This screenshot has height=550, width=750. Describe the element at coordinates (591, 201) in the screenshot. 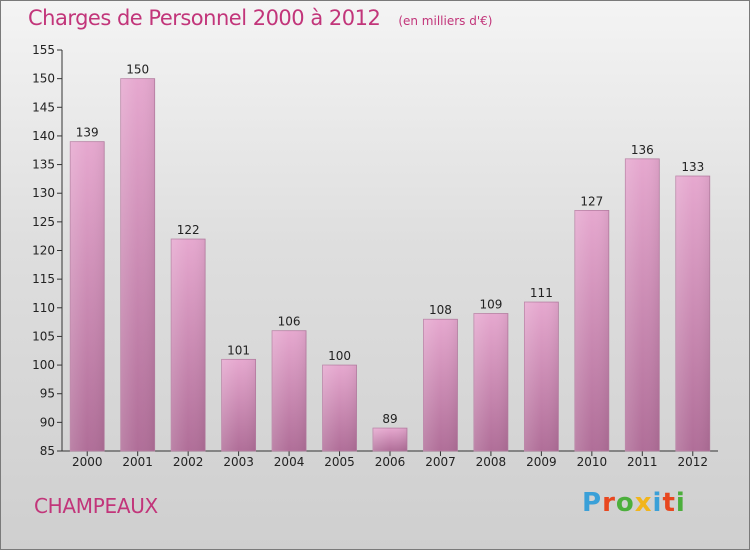

I see `bar-value-label: 127` at that location.